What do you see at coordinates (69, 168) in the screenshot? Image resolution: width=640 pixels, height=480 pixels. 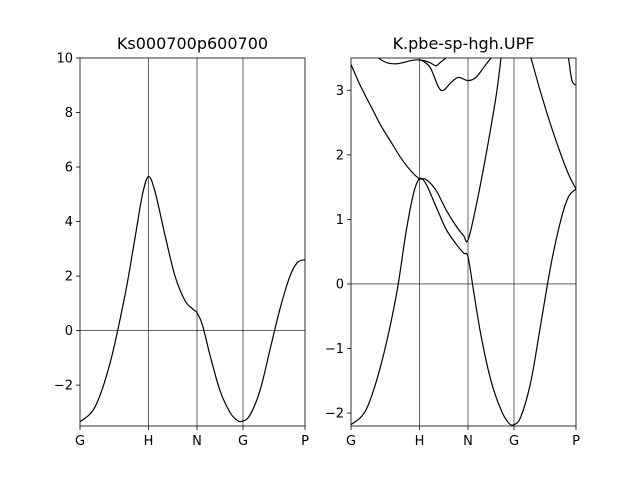 I see `left-chart-y-tick-label: 6` at bounding box center [69, 168].